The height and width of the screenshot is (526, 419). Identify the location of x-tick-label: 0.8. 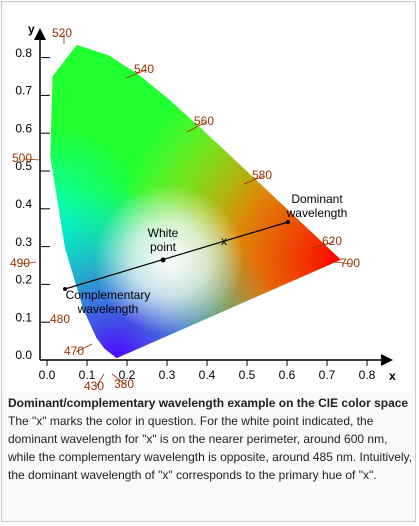
(367, 375).